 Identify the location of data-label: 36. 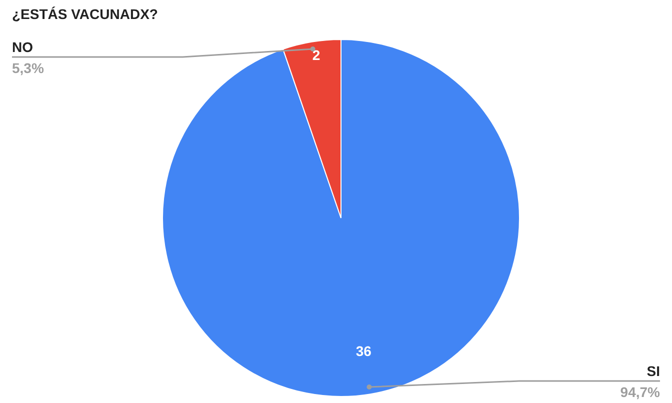
(364, 350).